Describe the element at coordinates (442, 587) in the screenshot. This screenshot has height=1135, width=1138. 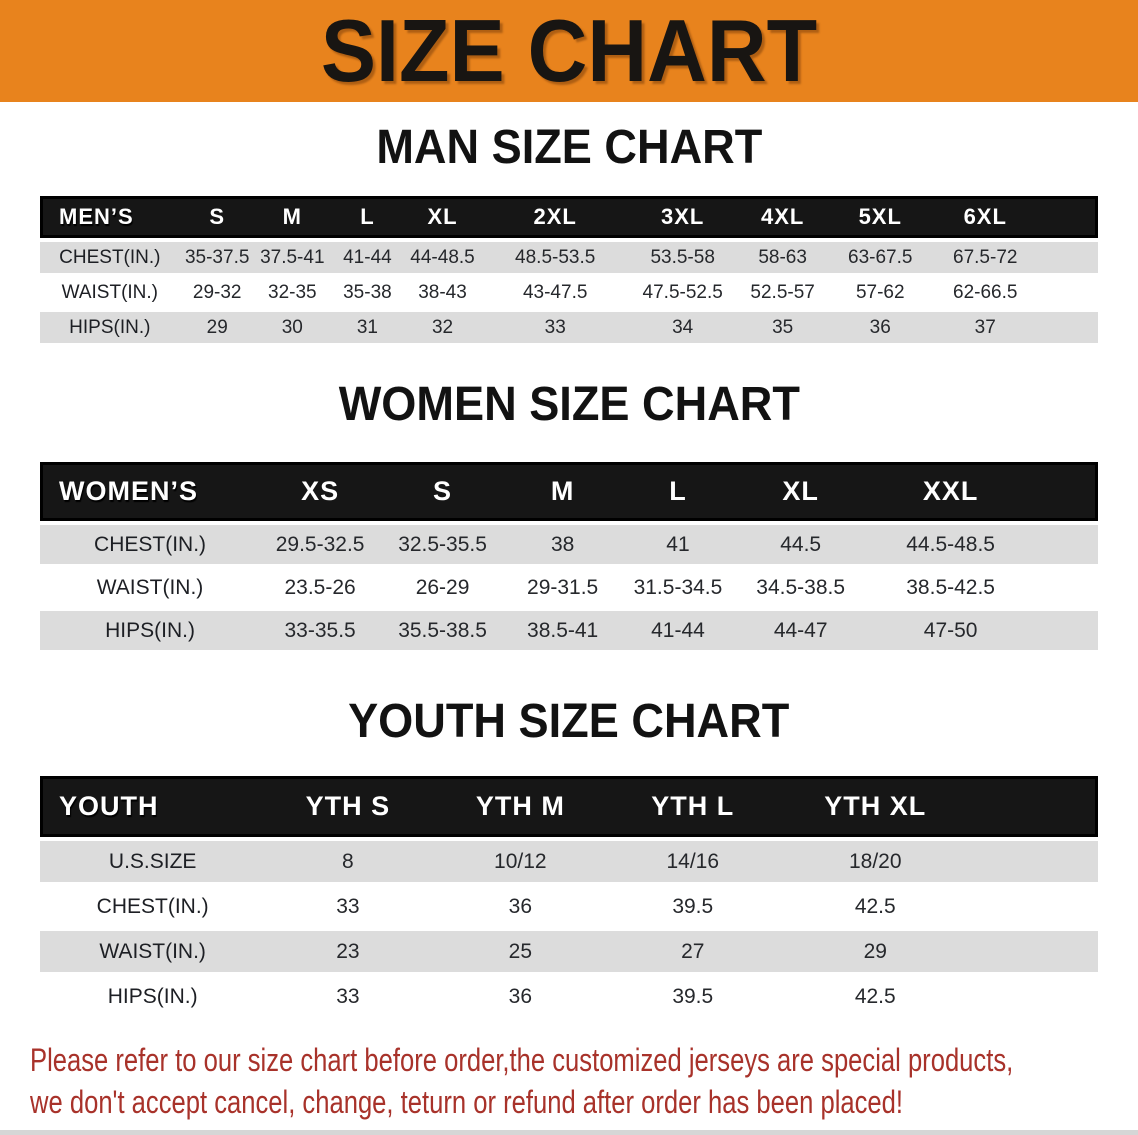
I see `size-value: 26-29` at that location.